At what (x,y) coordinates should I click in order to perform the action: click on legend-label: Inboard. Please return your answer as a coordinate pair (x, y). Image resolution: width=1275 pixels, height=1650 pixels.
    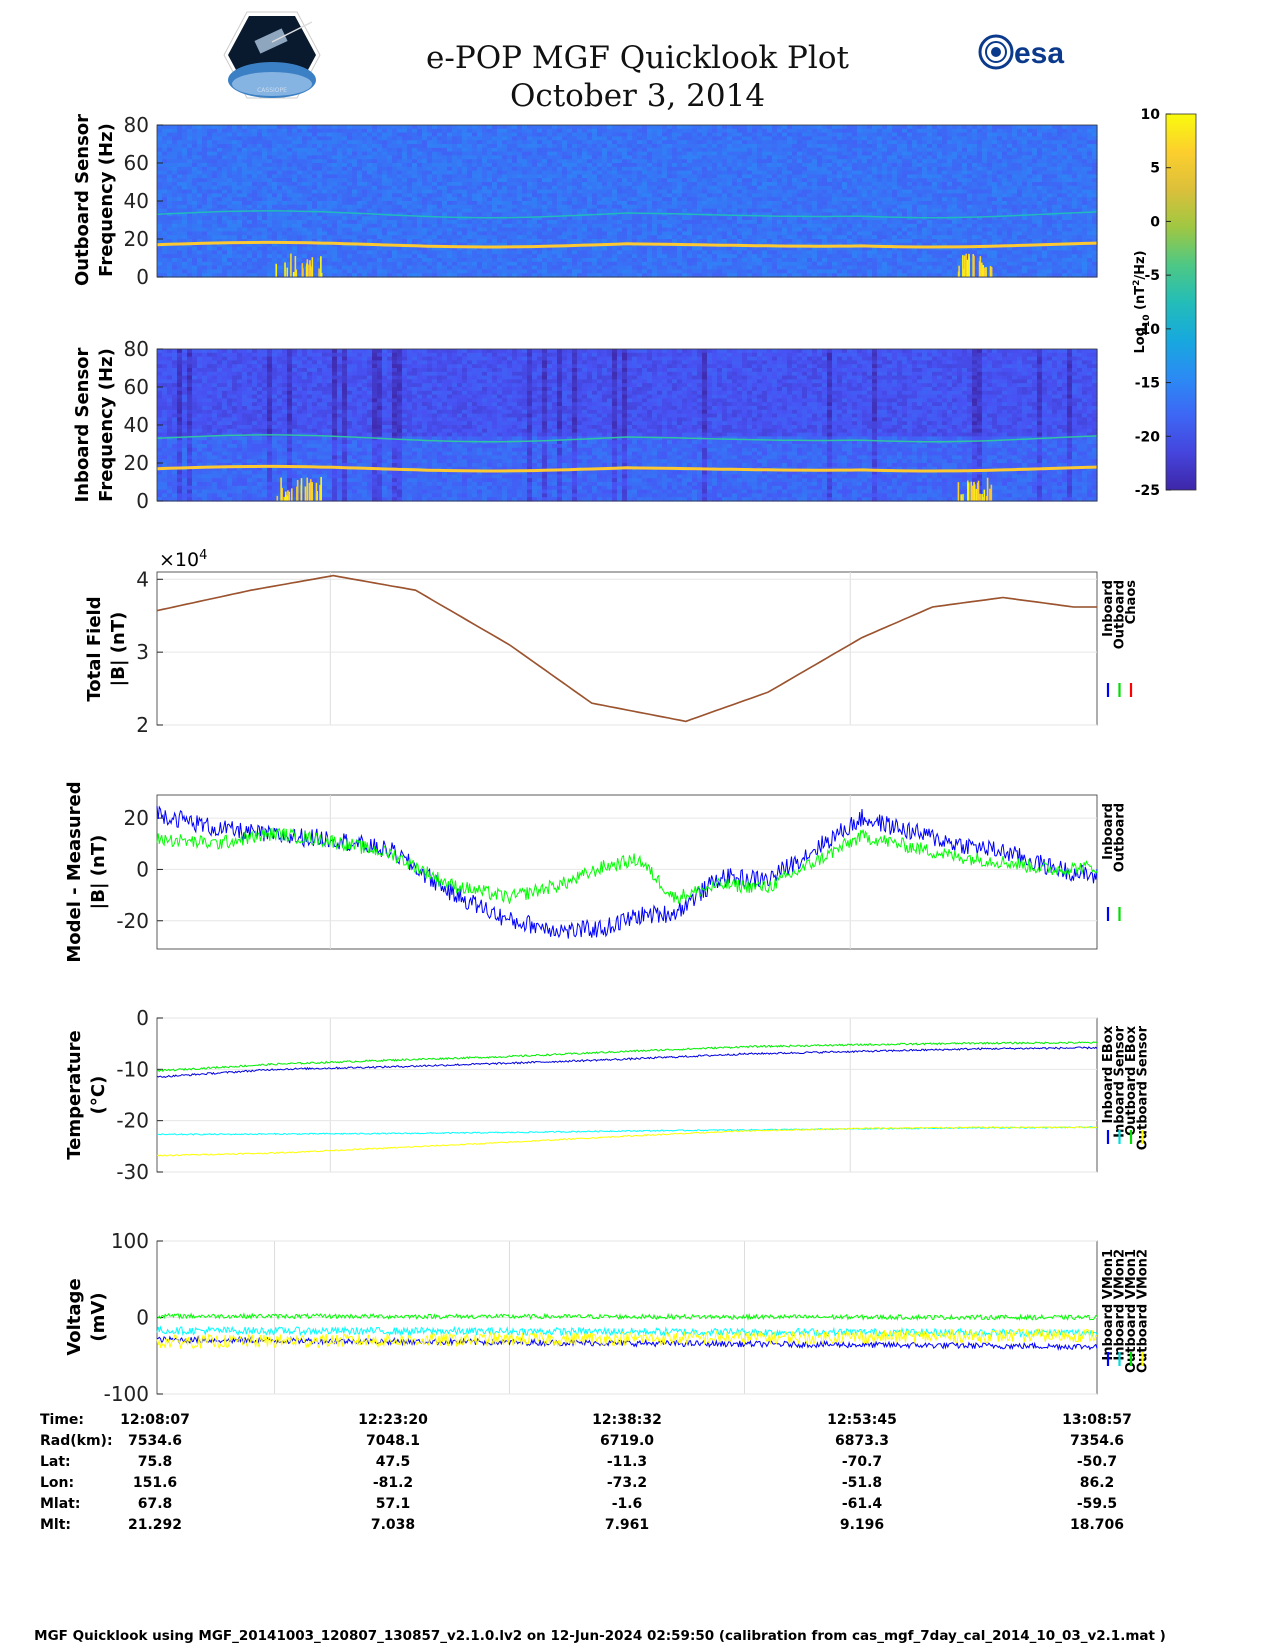
    Looking at the image, I should click on (1108, 608).